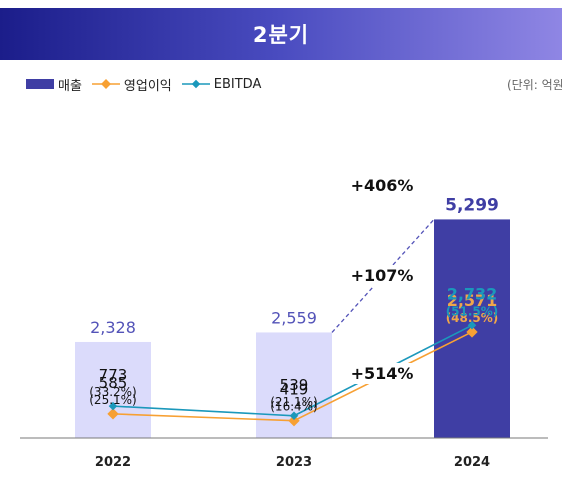 The image size is (562, 477). I want to click on chart-title: 2분기, so click(281, 35).